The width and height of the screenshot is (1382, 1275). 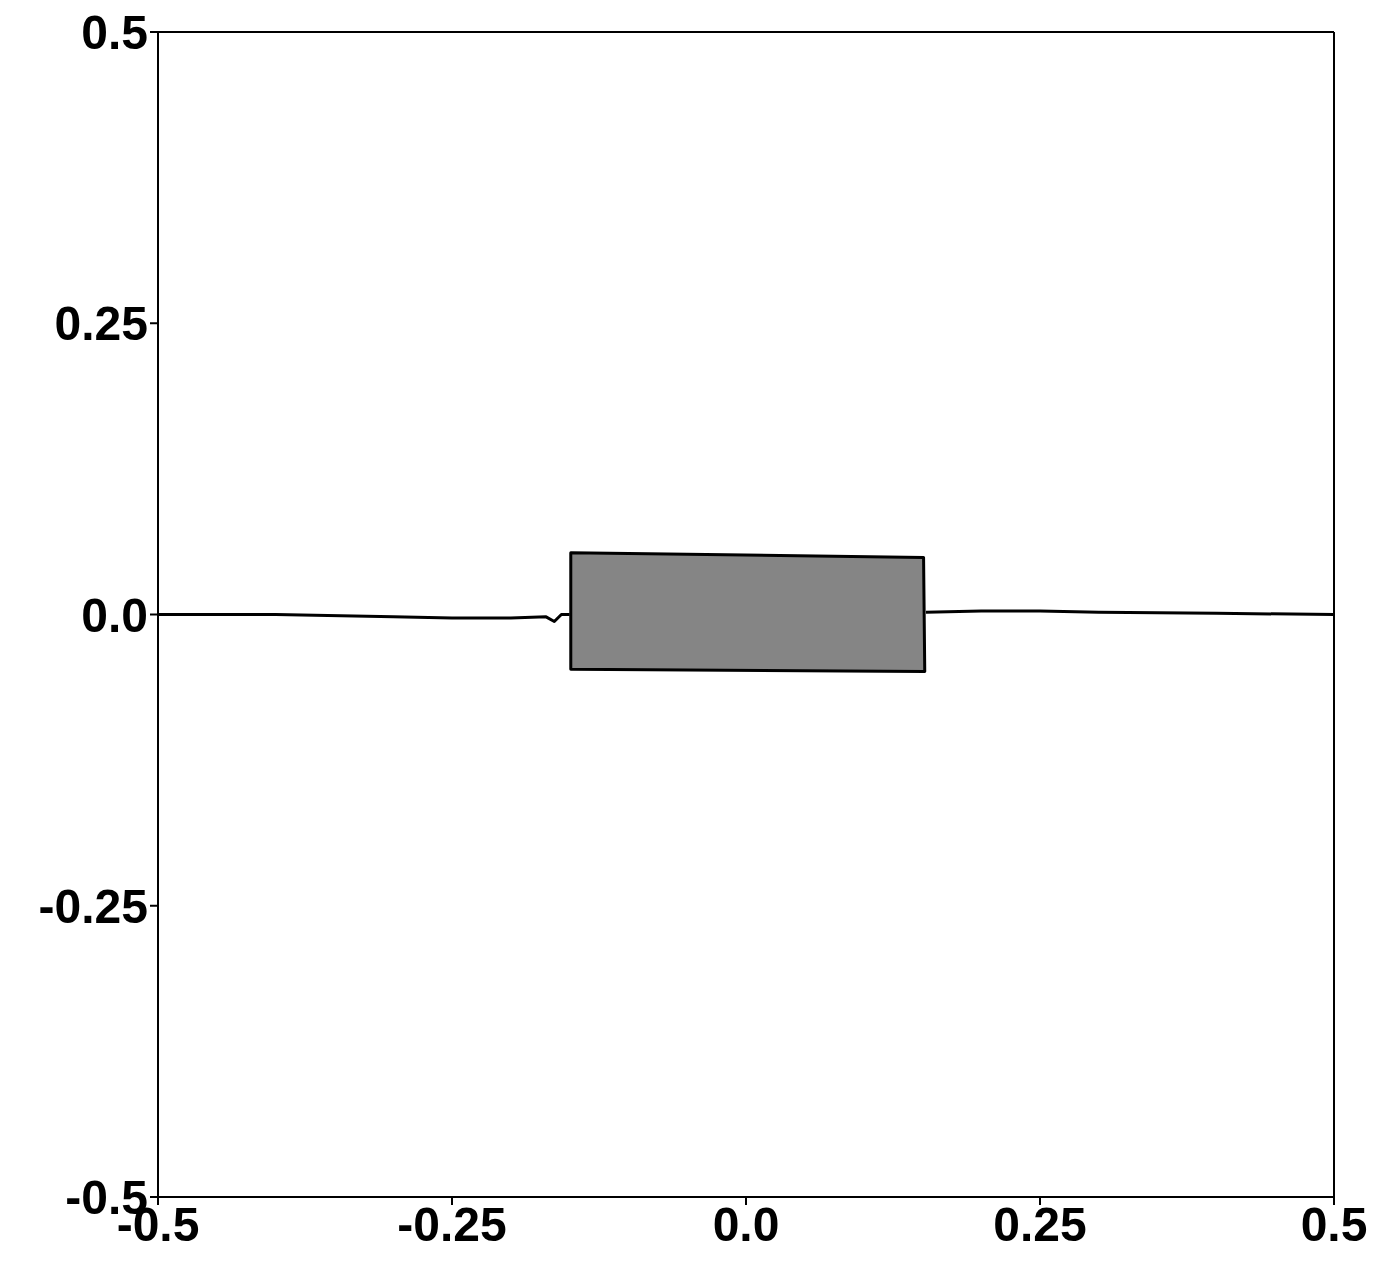 I want to click on y-tick-label: 0.5, so click(x=114, y=33).